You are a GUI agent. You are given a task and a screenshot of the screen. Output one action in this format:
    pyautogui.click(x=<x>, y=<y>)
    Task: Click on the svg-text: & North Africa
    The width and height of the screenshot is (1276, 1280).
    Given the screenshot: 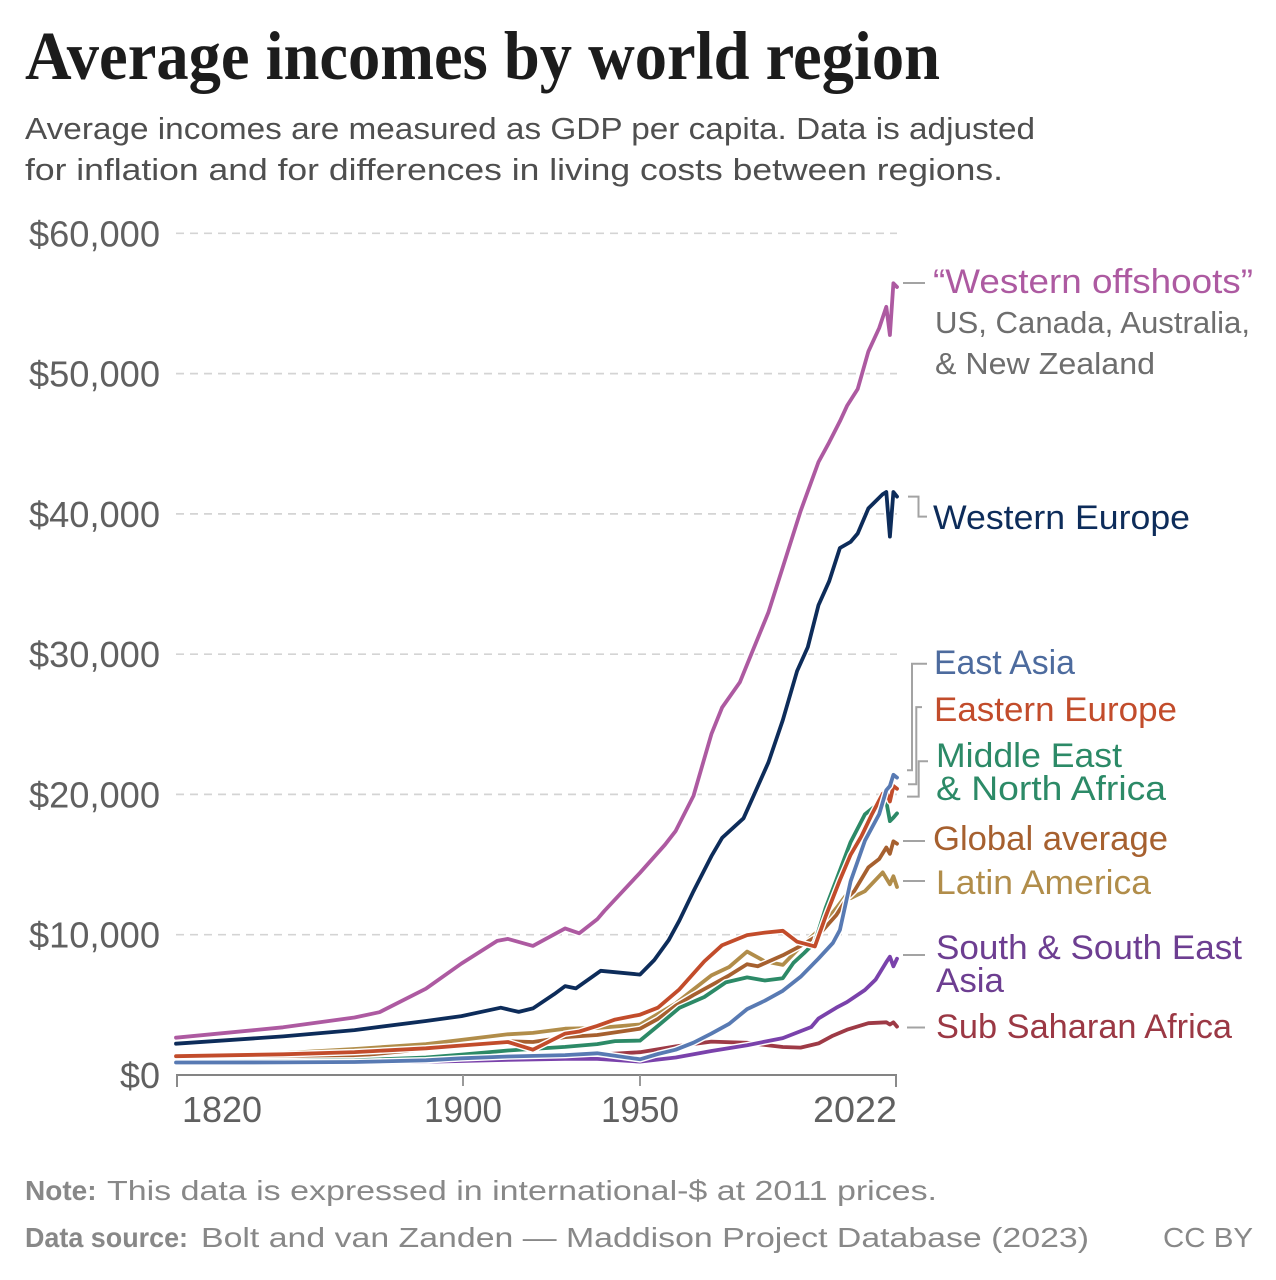 What is the action you would take?
    pyautogui.click(x=1051, y=789)
    